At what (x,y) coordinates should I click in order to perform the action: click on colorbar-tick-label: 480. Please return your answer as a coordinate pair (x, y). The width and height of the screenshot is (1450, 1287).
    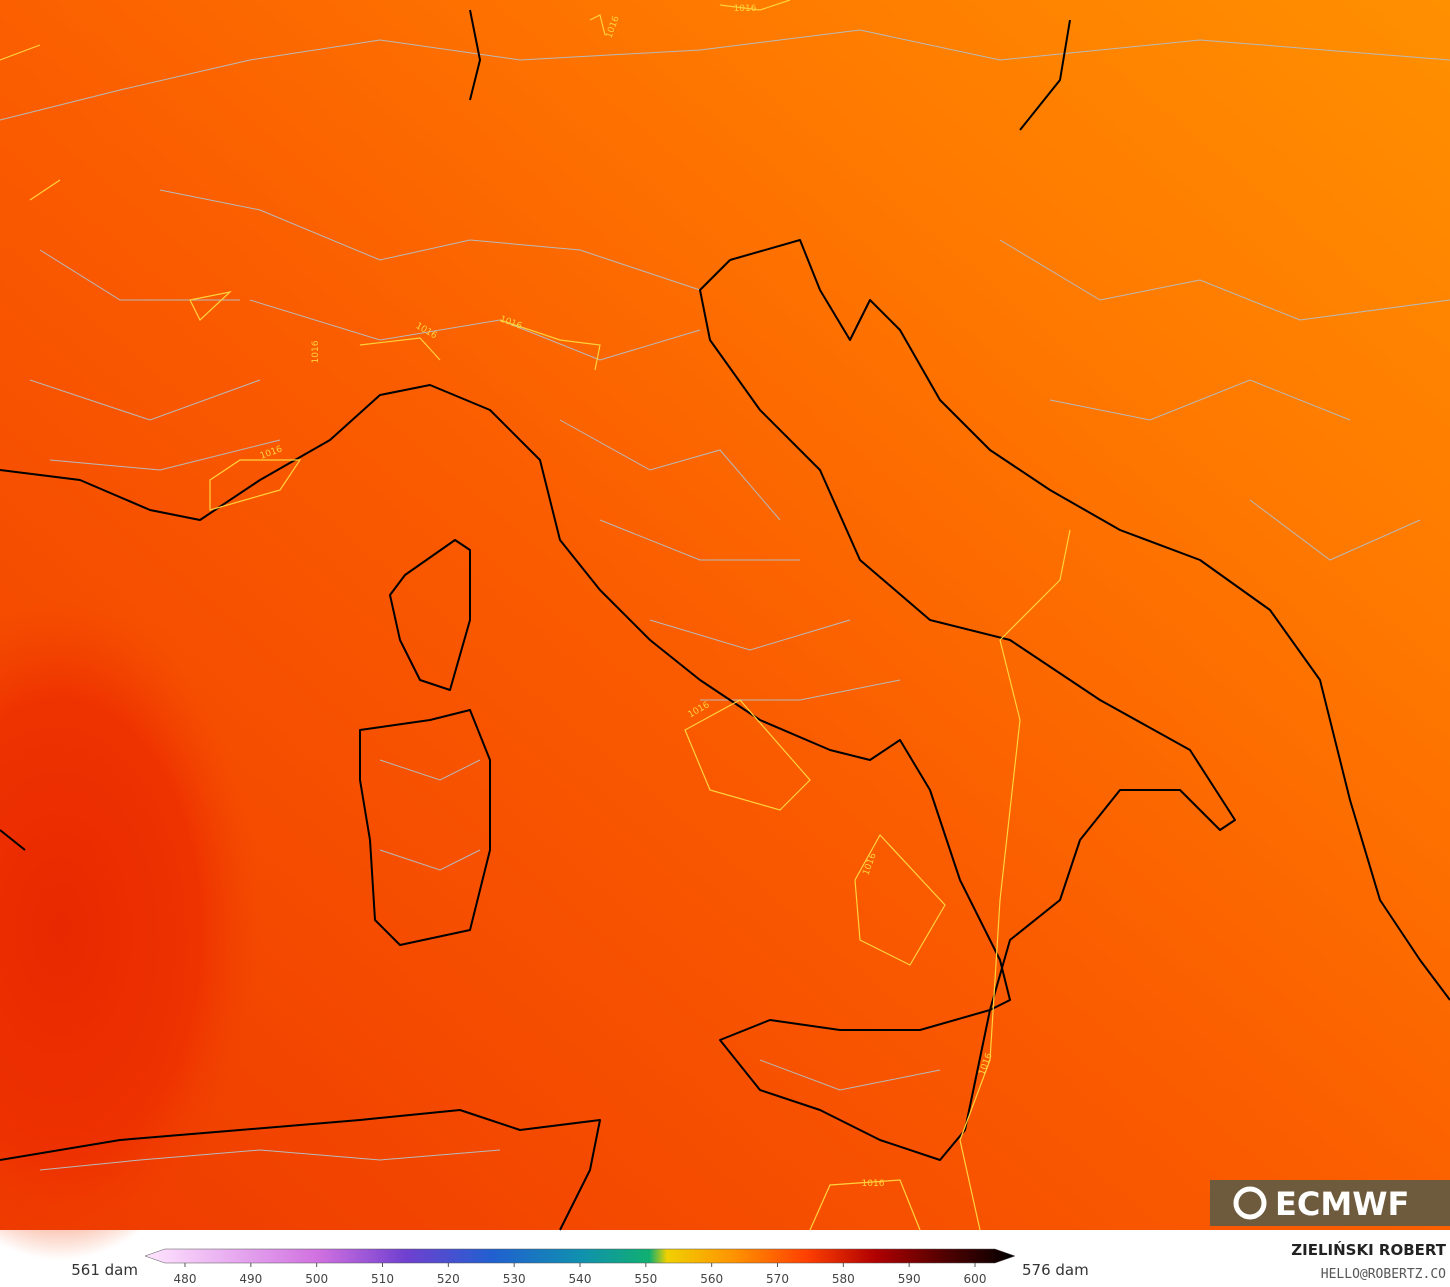
    Looking at the image, I should click on (185, 1279).